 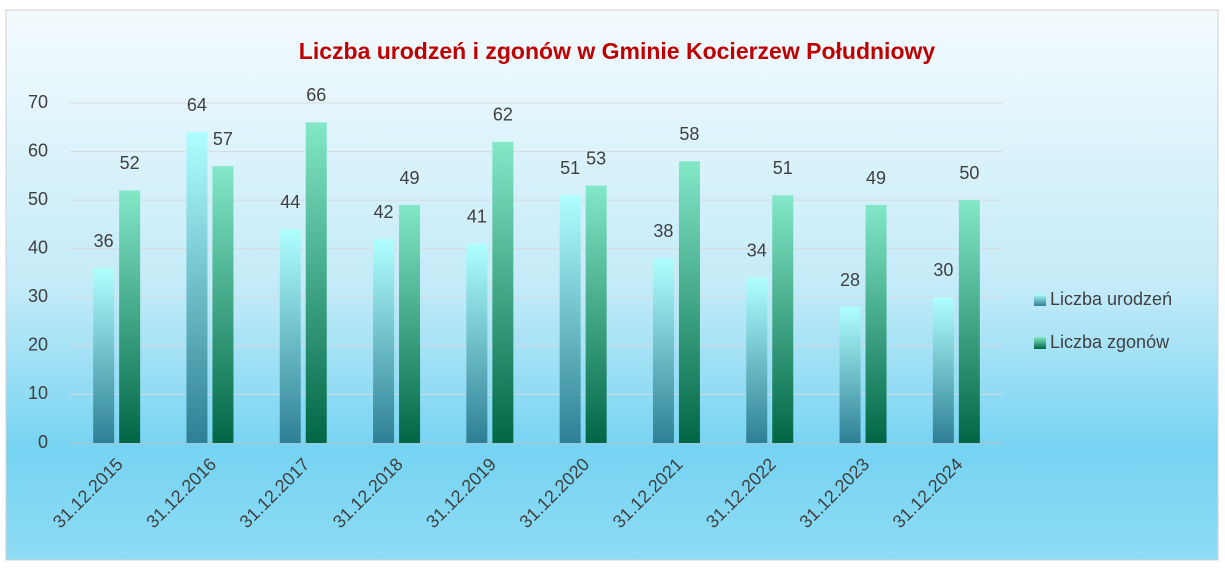 I want to click on data-label: 64, so click(x=197, y=105).